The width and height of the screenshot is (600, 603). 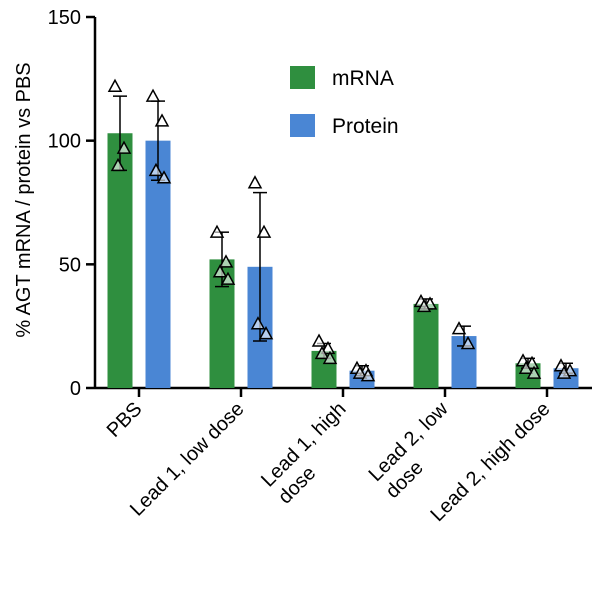 What do you see at coordinates (365, 126) in the screenshot?
I see `legend-label: Protein` at bounding box center [365, 126].